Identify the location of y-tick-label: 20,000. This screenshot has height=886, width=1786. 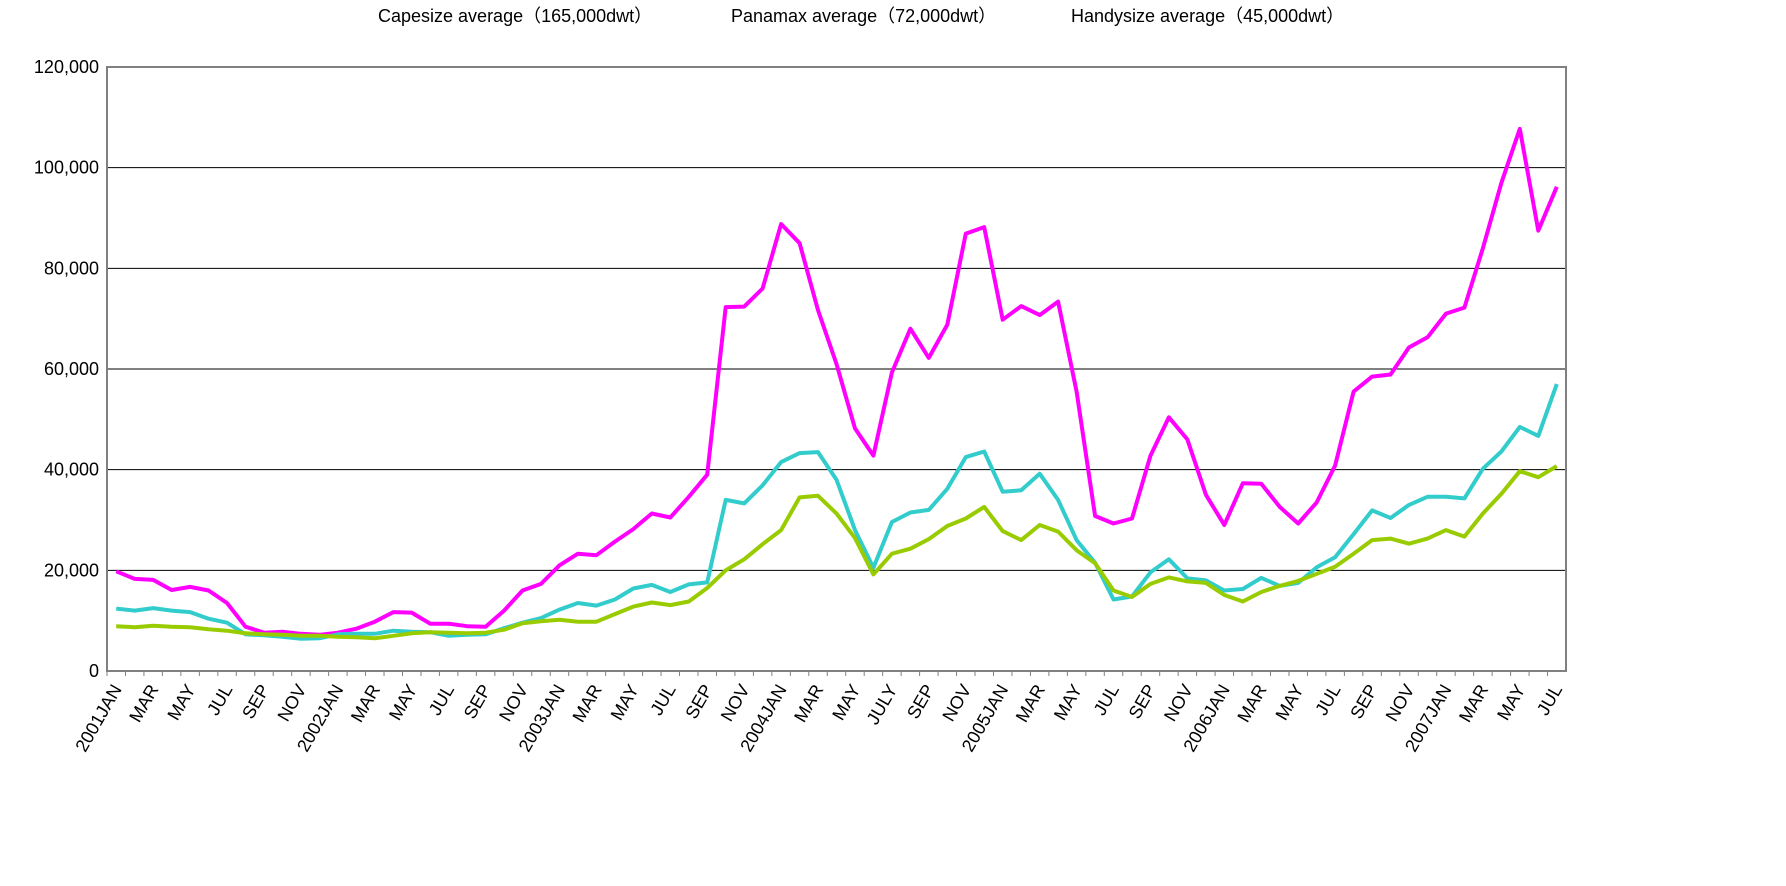
(71, 570).